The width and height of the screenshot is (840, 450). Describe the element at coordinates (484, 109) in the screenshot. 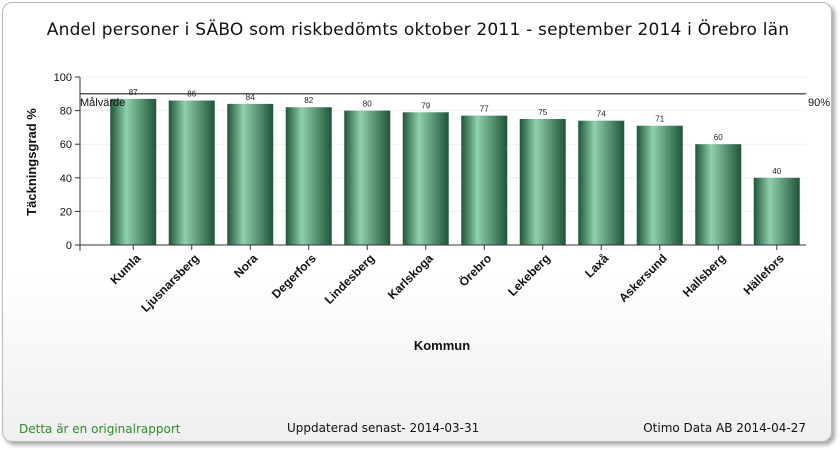

I see `bar-value-label: 77` at that location.